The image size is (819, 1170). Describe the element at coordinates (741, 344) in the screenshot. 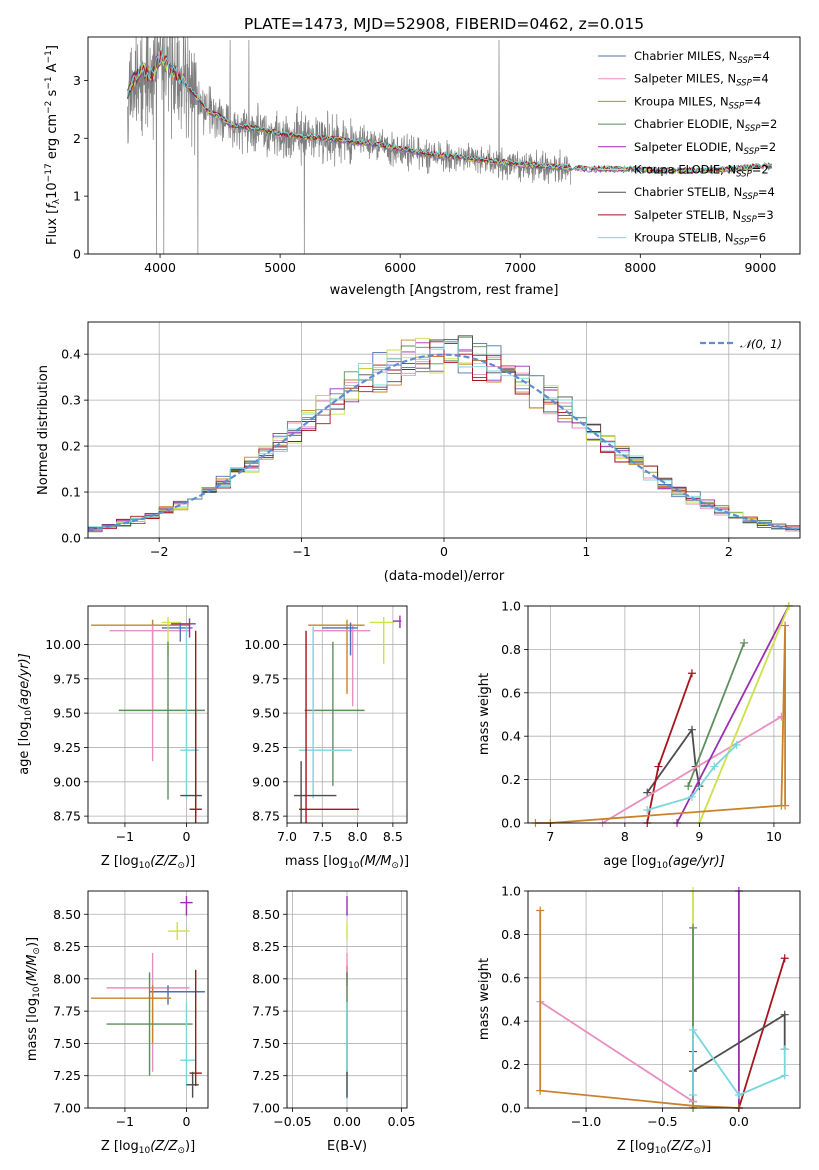

I see `gaussian-legend: 𝒩(0, 1)` at that location.